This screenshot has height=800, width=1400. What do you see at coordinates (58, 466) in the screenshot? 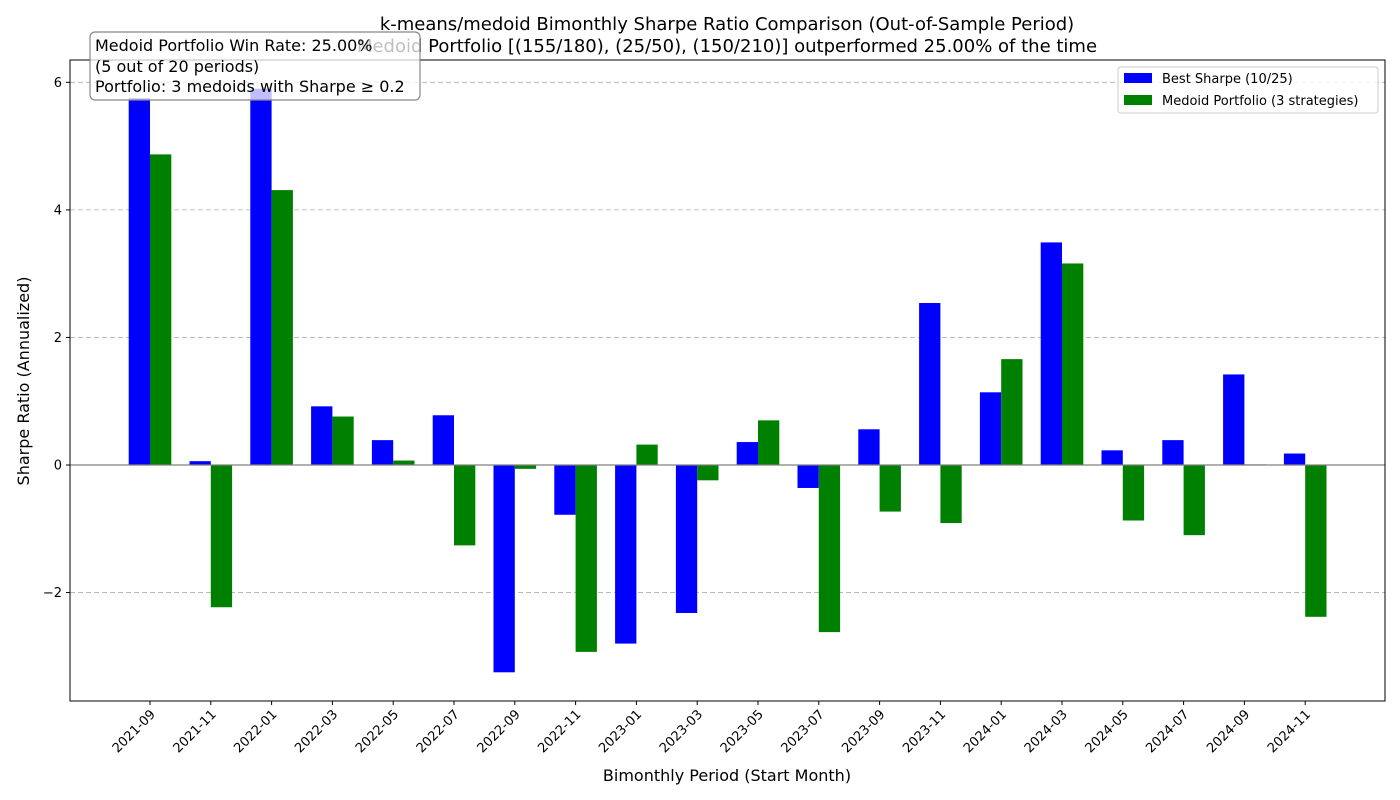
I see `y-tick-label: 0` at bounding box center [58, 466].